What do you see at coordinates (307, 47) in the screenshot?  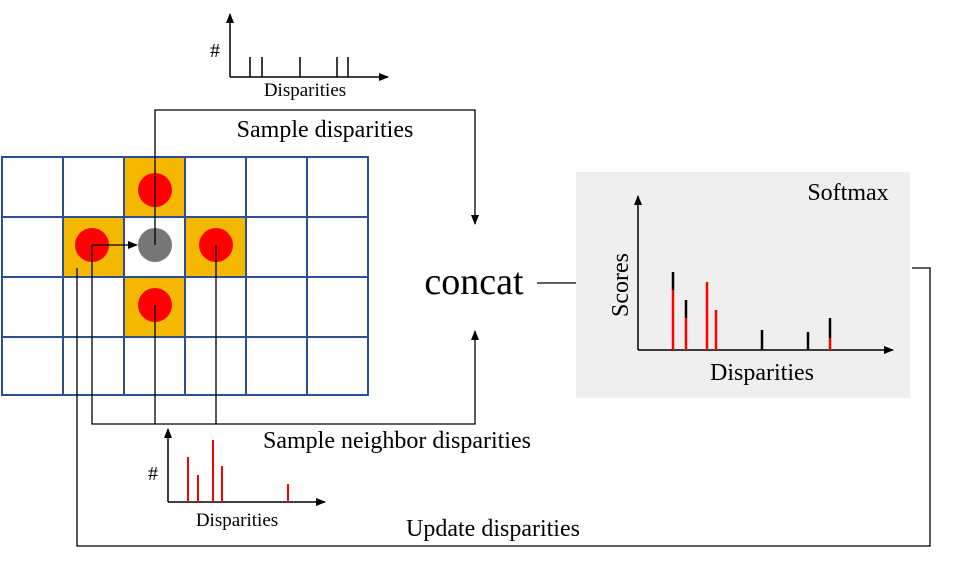 I see `top-histogram` at bounding box center [307, 47].